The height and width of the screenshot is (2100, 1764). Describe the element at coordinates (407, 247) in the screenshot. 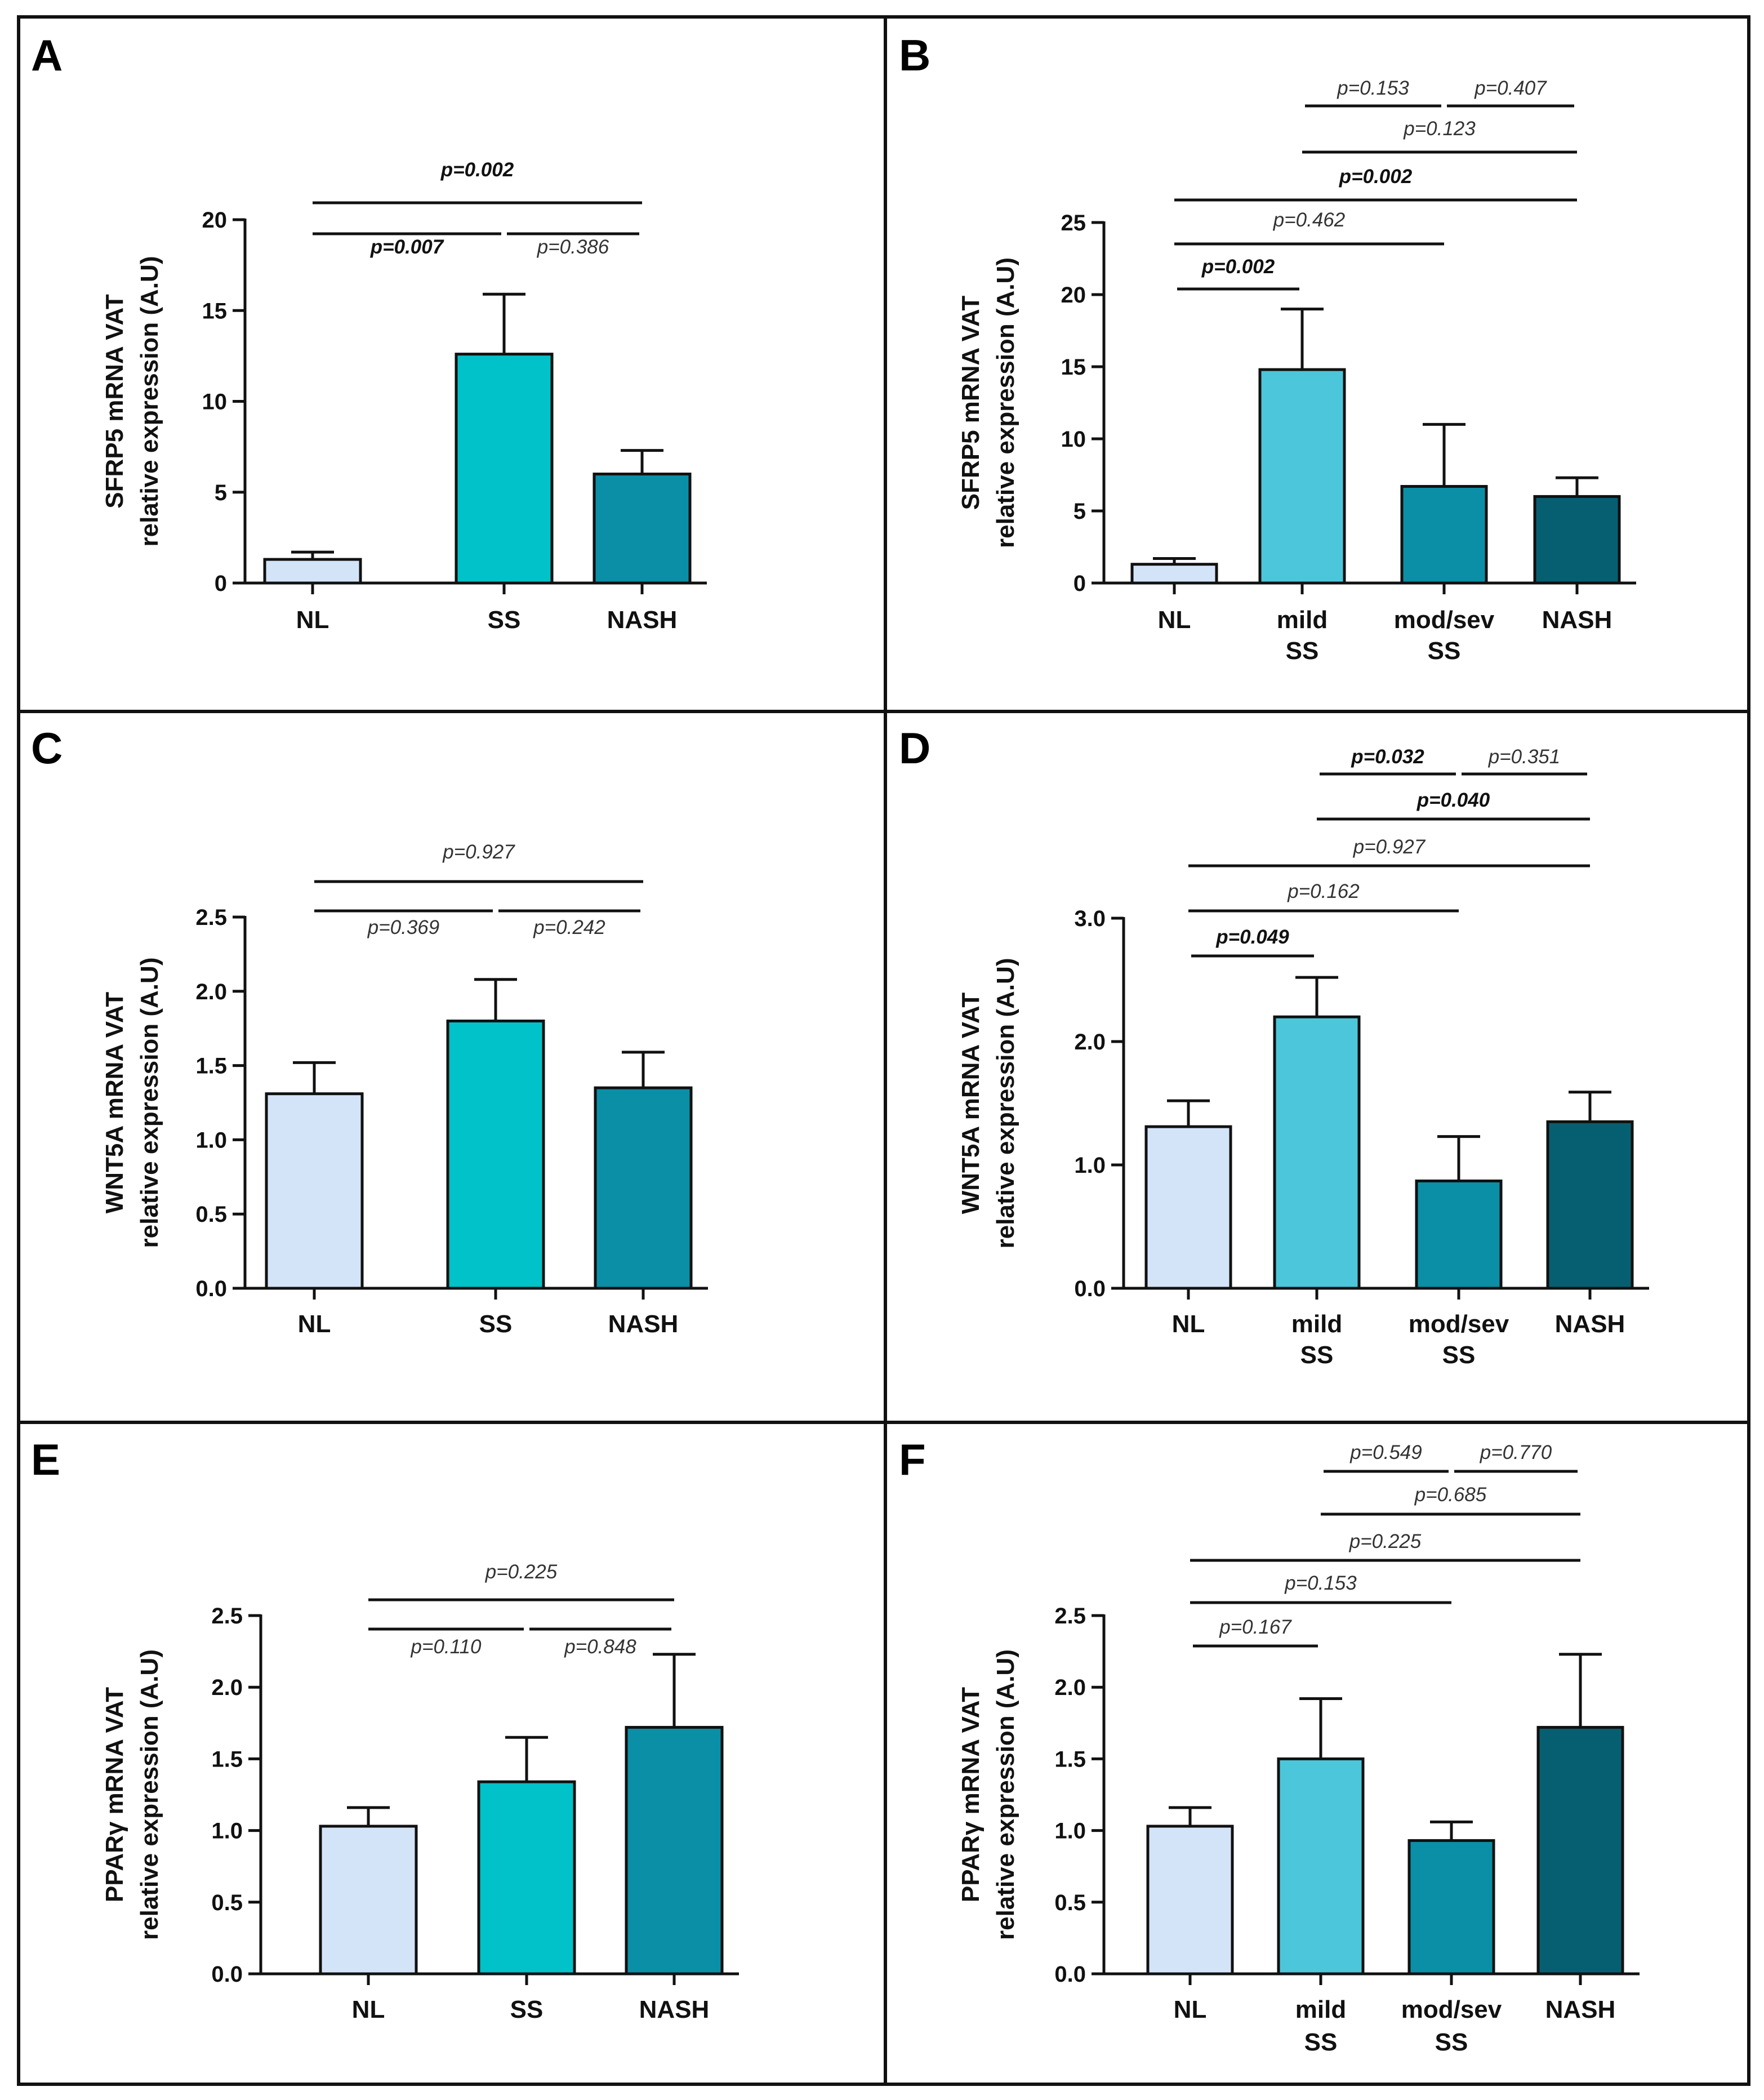

I see `p-value-label: p=0.007` at that location.